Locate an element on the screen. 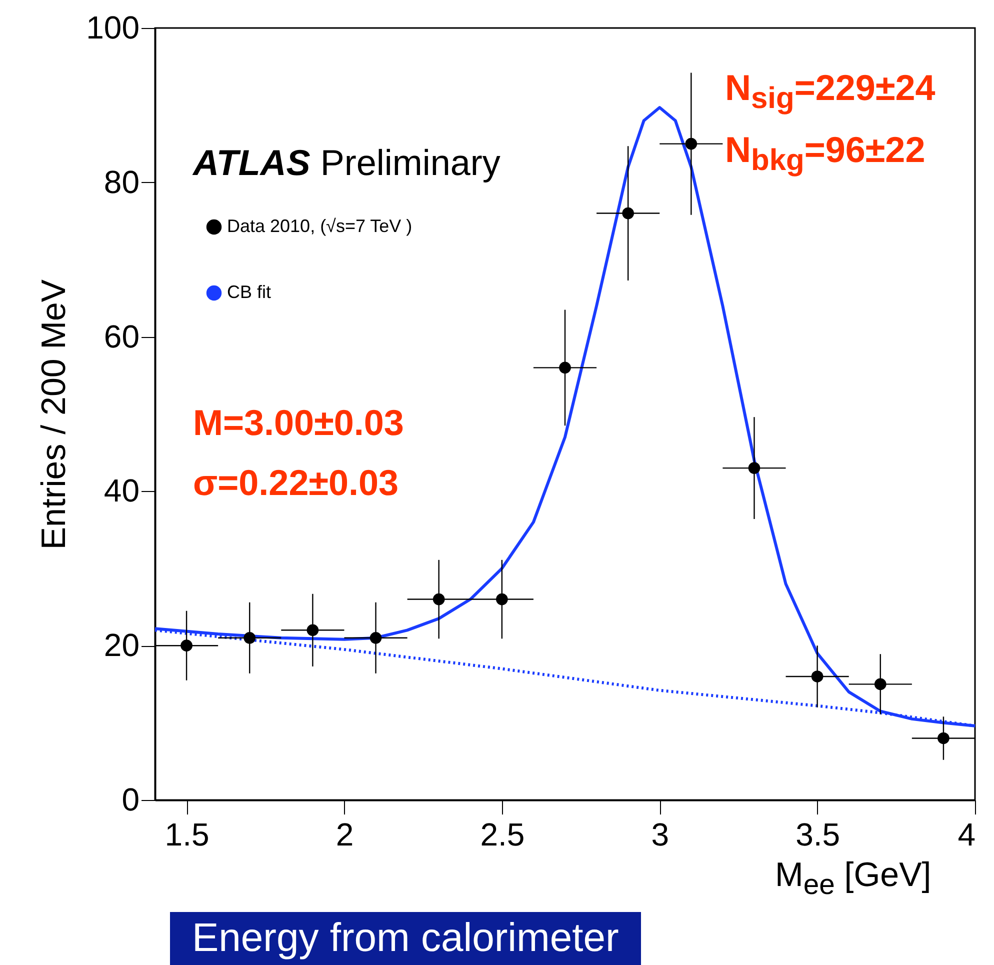 The width and height of the screenshot is (994, 965). annotation: M=3.00±0.03 is located at coordinates (298, 422).